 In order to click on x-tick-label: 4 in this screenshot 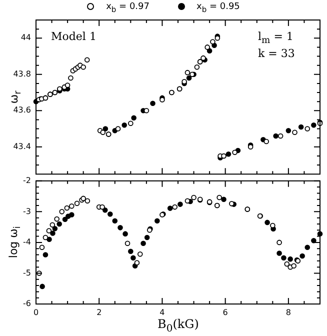, I will do `click(162, 313)`.